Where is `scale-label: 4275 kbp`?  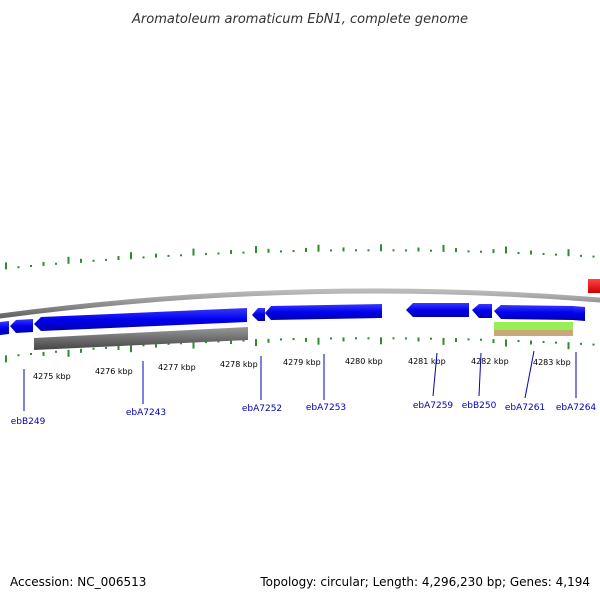 scale-label: 4275 kbp is located at coordinates (52, 376).